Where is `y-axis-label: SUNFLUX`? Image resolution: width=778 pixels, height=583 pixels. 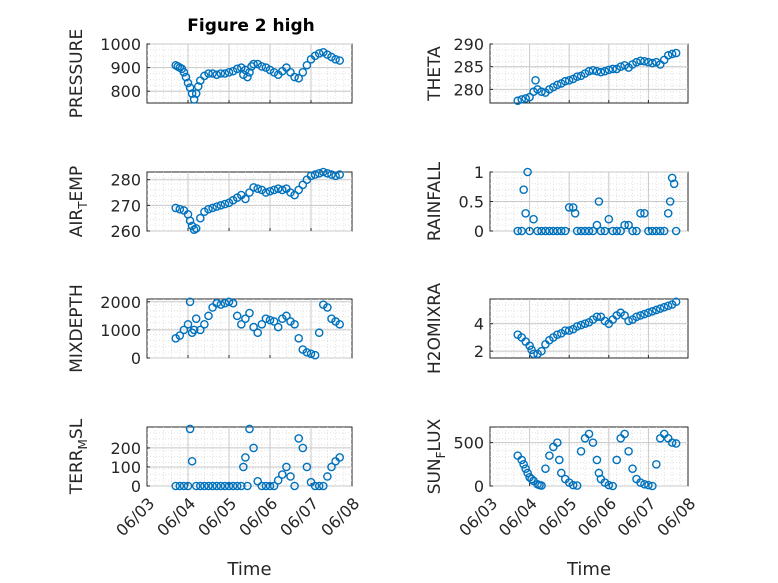
y-axis-label: SUNFLUX is located at coordinates (436, 456).